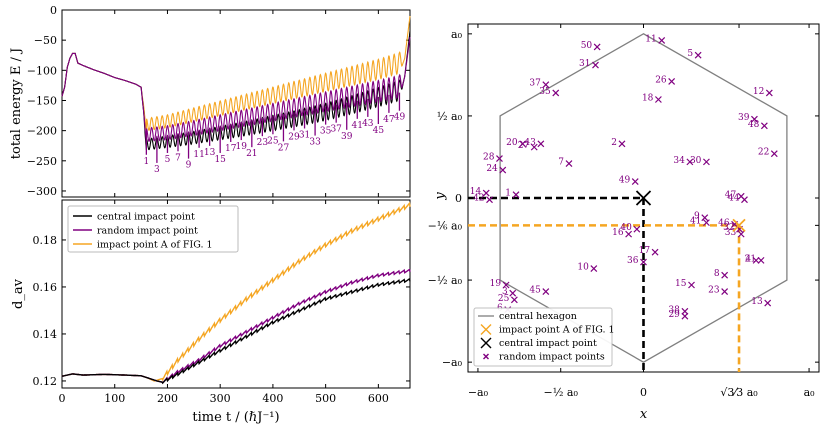 This screenshot has height=436, width=831. I want to click on random-point-label: 29, so click(674, 315).